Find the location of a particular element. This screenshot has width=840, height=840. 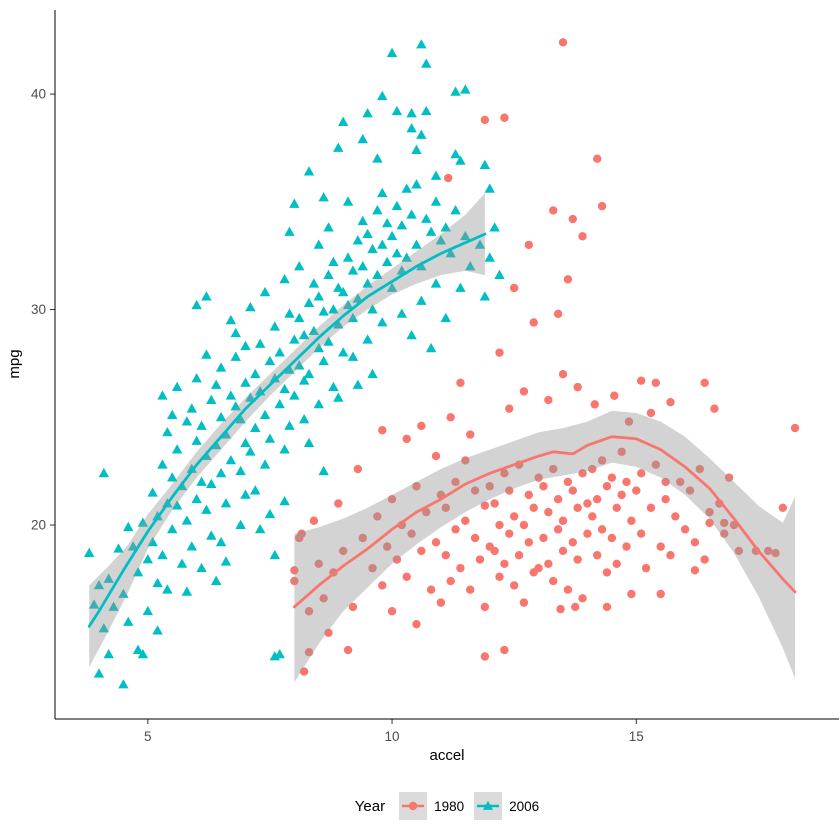

y-axis-ticks: 20 30 40 is located at coordinates (43, 310).